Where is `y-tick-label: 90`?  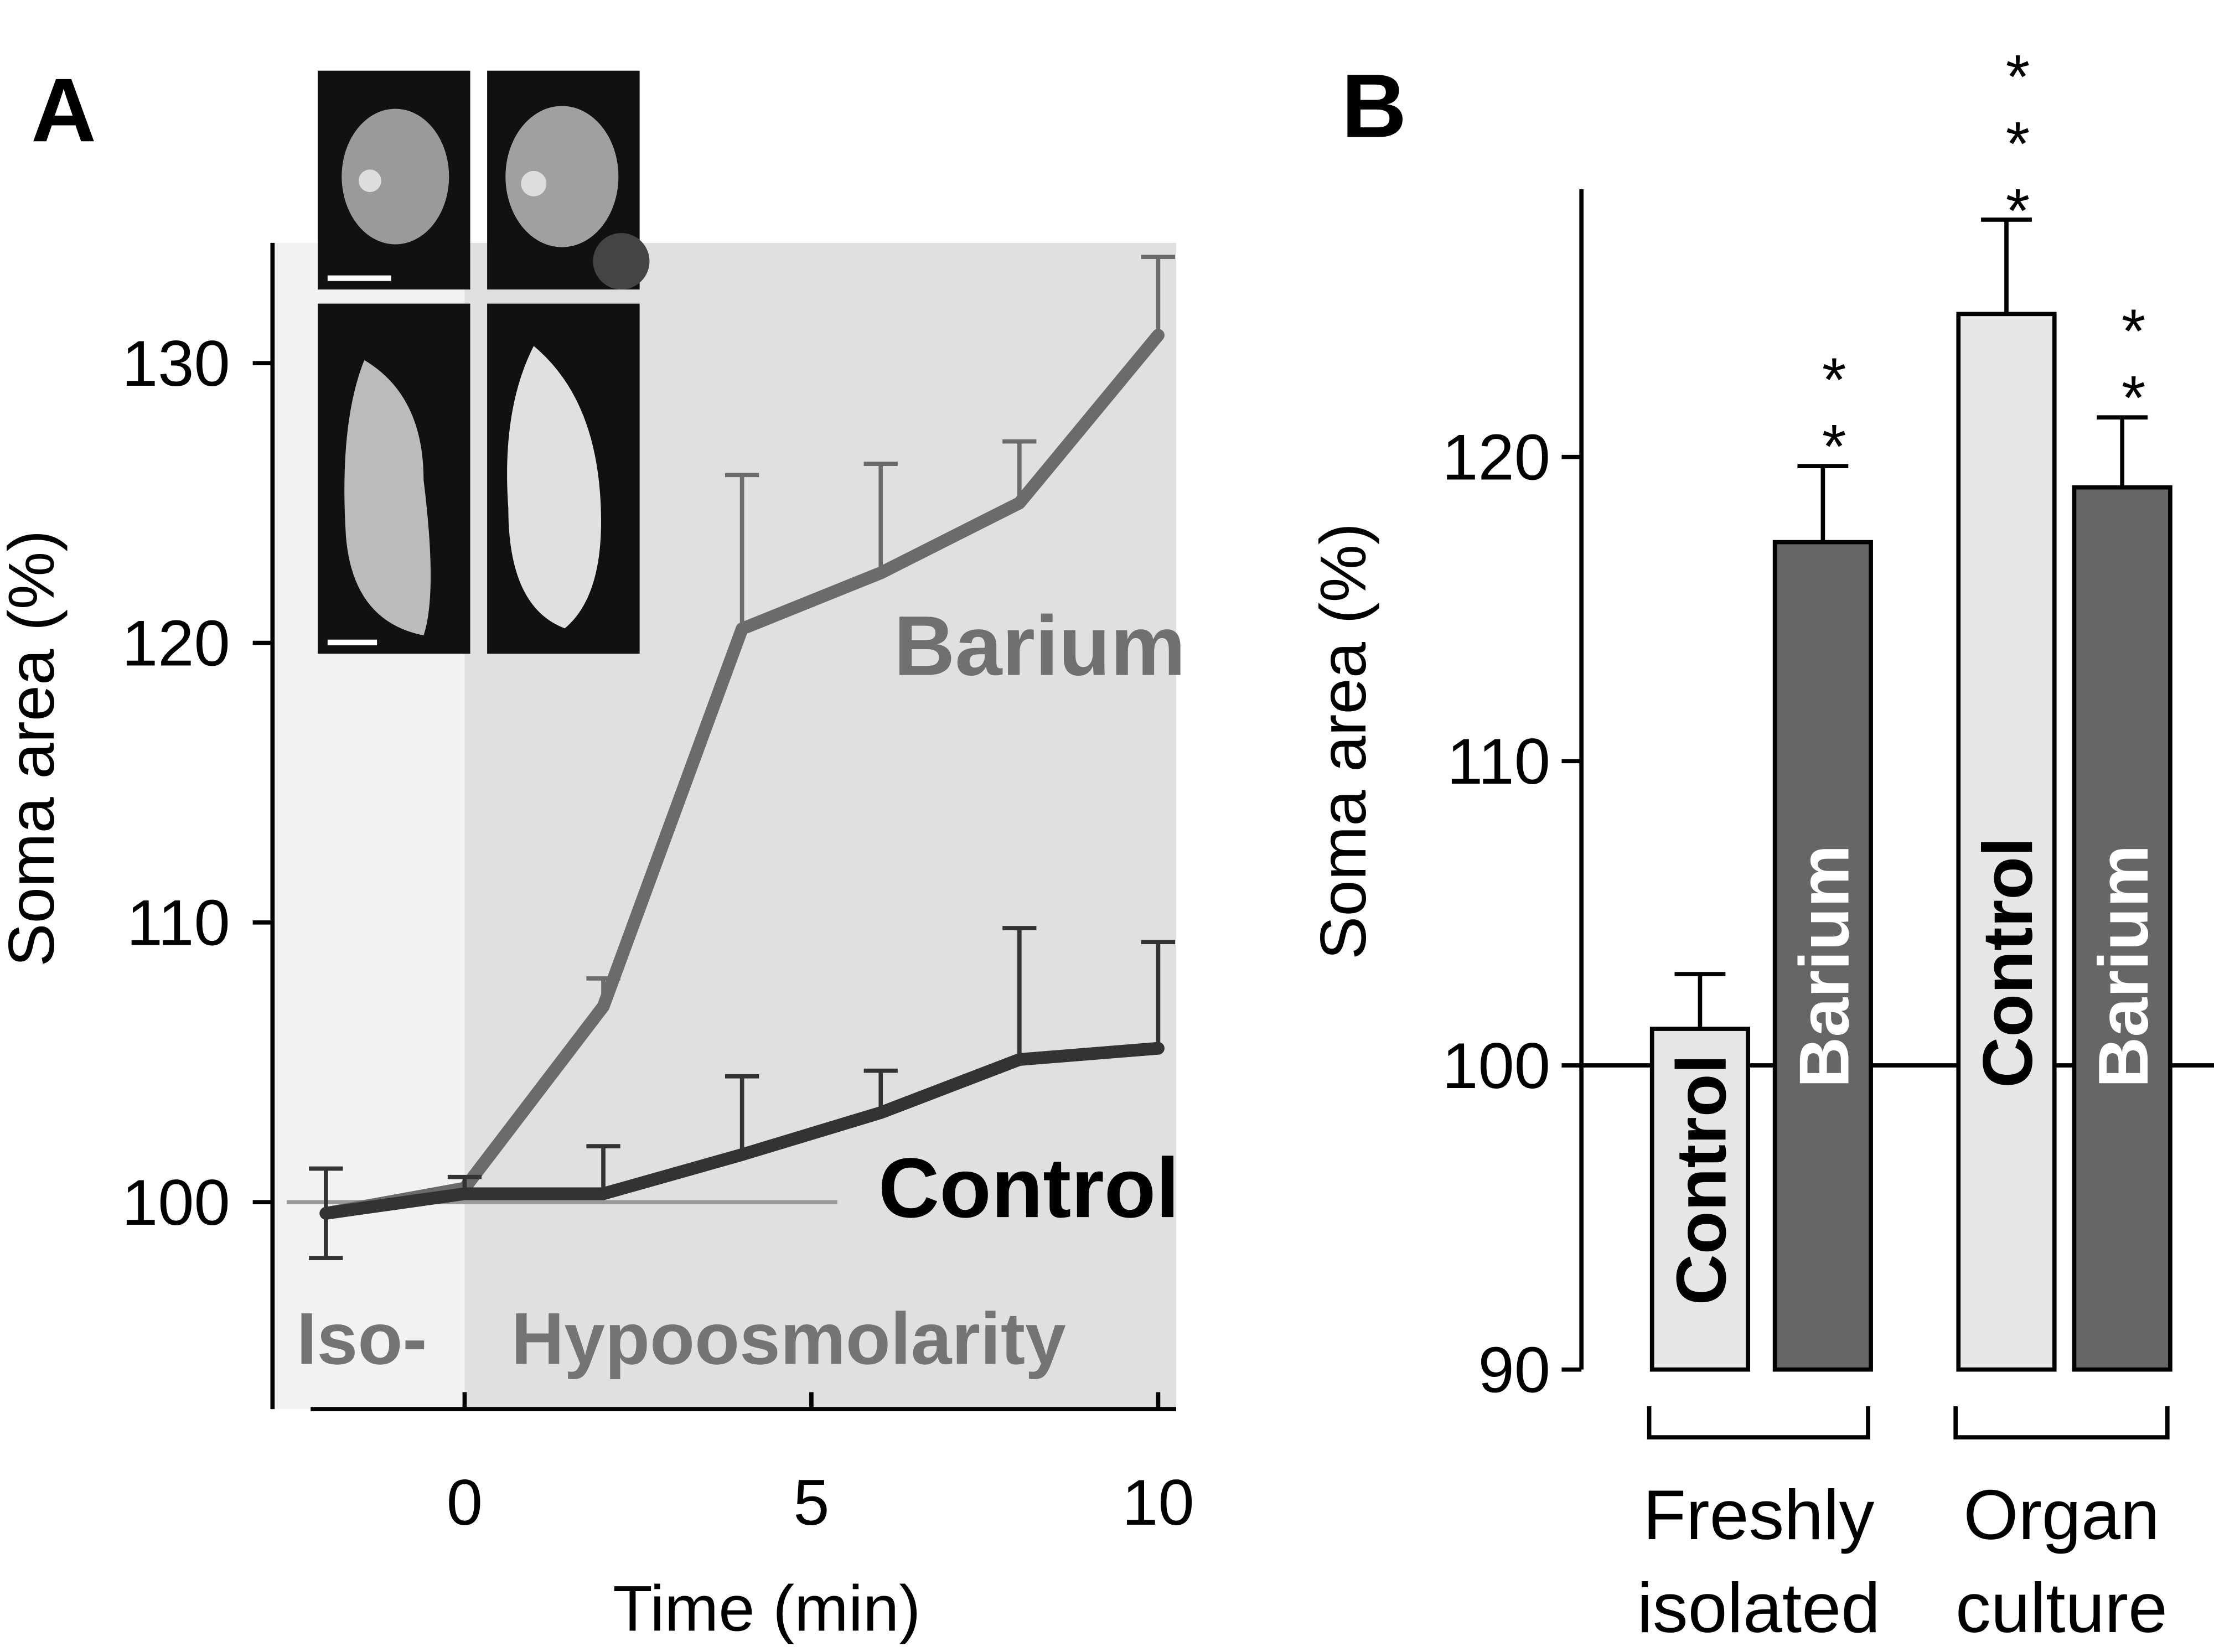
y-tick-label: 90 is located at coordinates (1514, 1369).